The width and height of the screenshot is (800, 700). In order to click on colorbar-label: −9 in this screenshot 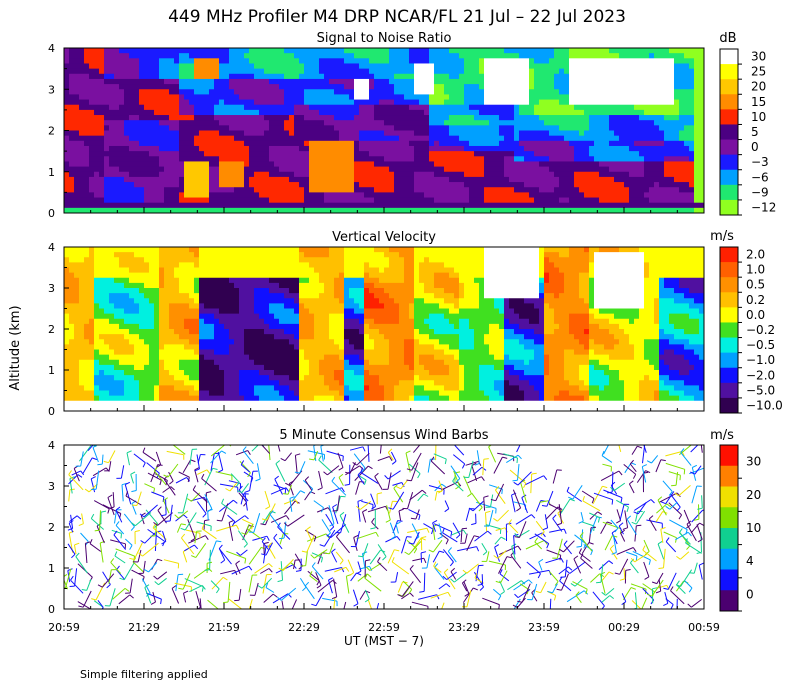, I will do `click(760, 192)`.